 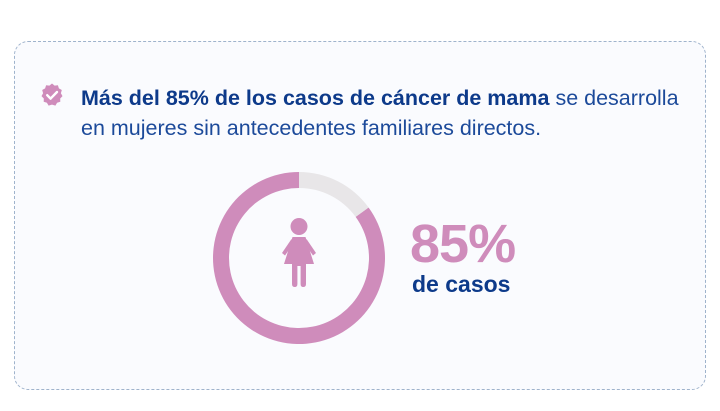 What do you see at coordinates (461, 284) in the screenshot?
I see `percentage-caption: de casos` at bounding box center [461, 284].